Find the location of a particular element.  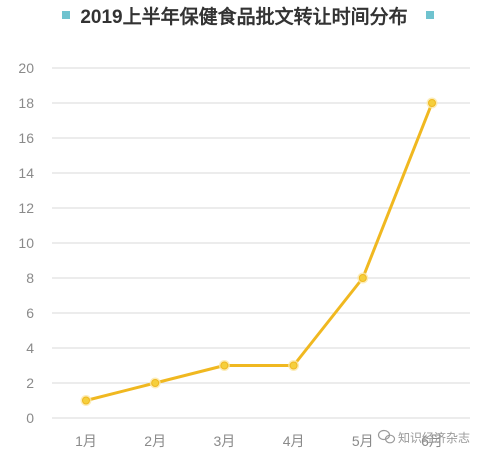

x-tick-label: 6月 is located at coordinates (432, 441).